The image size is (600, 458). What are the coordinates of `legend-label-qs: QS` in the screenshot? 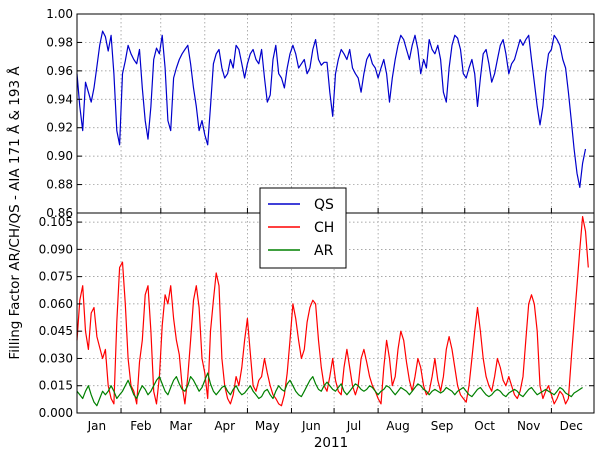 It's located at (324, 205).